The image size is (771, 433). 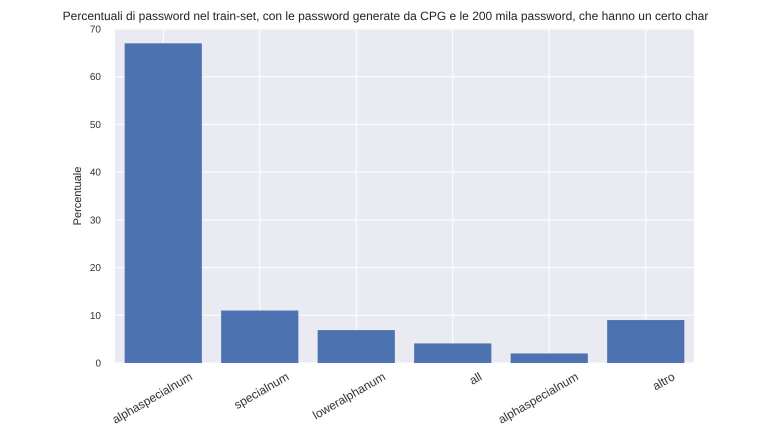 I want to click on x-tick-label: altro, so click(x=664, y=381).